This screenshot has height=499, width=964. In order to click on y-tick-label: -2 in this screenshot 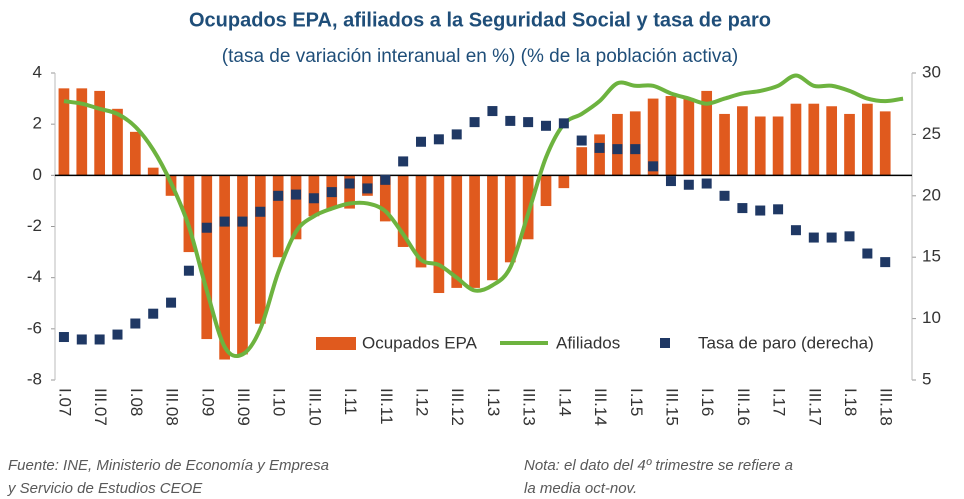, I will do `click(34, 225)`.